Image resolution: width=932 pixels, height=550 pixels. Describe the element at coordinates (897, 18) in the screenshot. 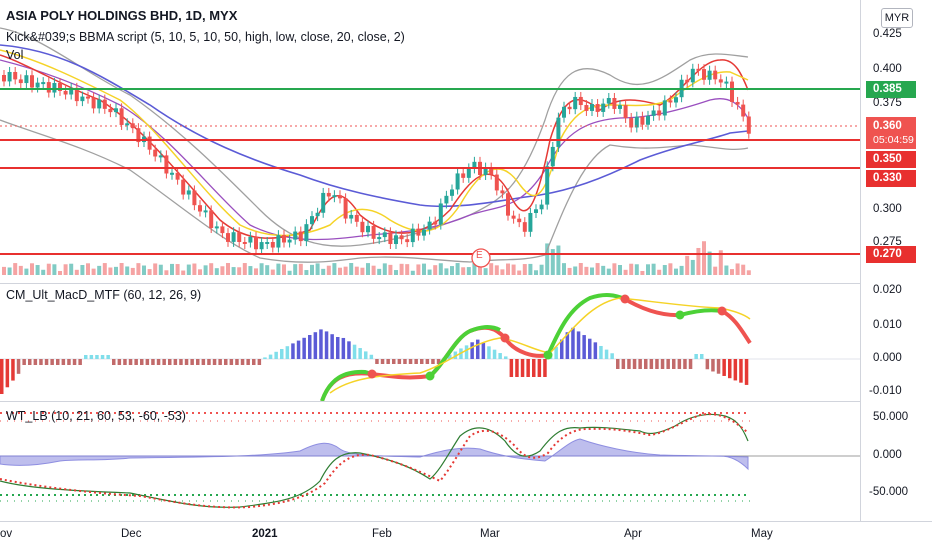

I see `currency-button: MYR` at that location.